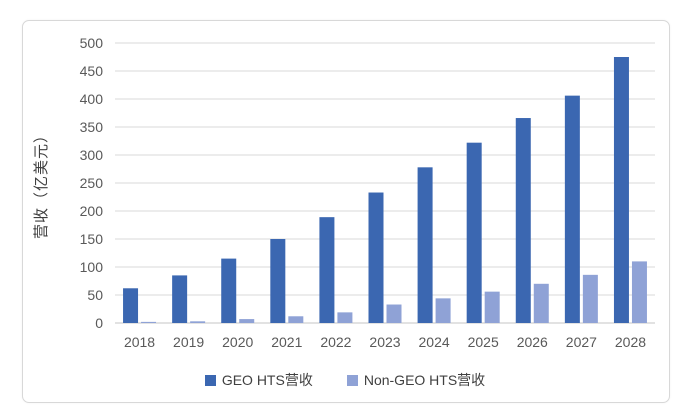 Image resolution: width=699 pixels, height=420 pixels. I want to click on x-tick-label: 2020, so click(237, 342).